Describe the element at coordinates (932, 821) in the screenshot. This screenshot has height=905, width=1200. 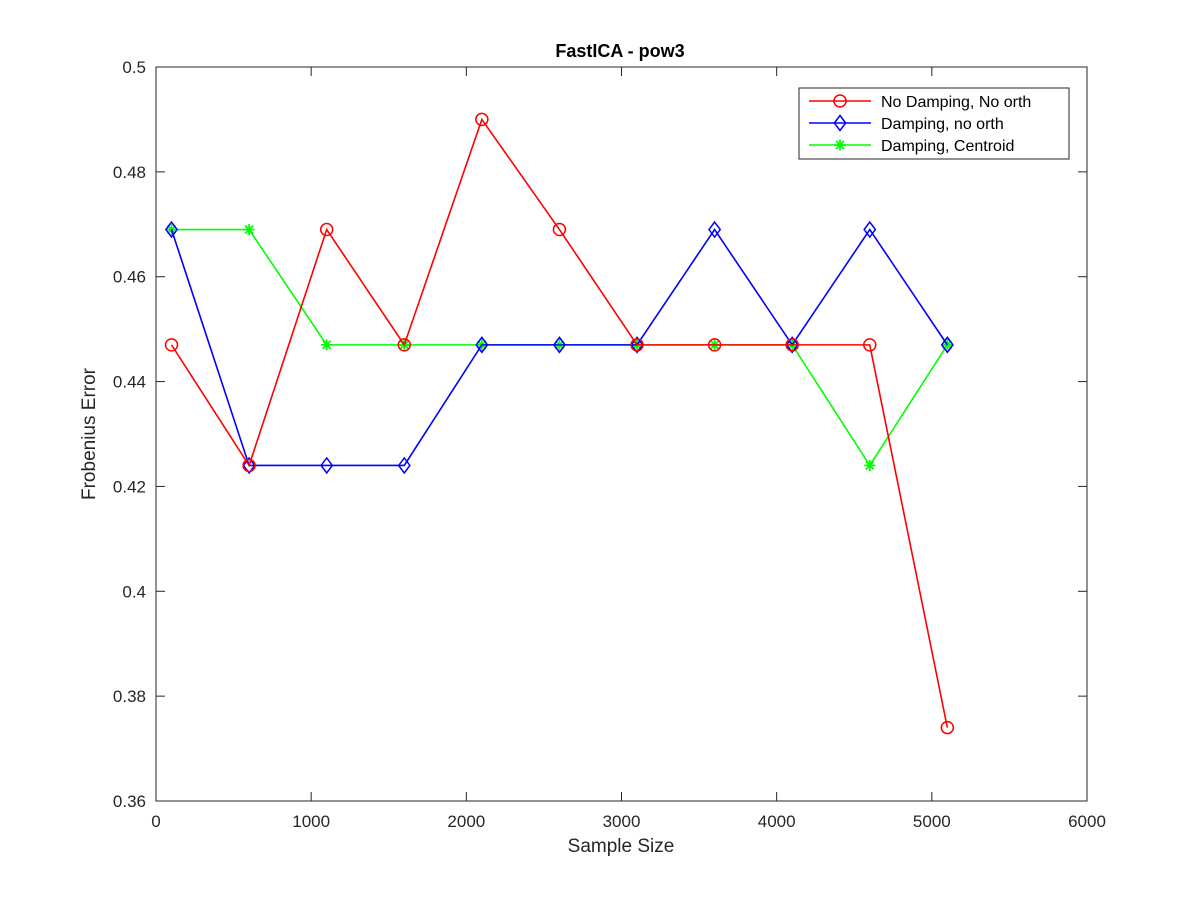
I see `x-tick-label: 5000` at that location.